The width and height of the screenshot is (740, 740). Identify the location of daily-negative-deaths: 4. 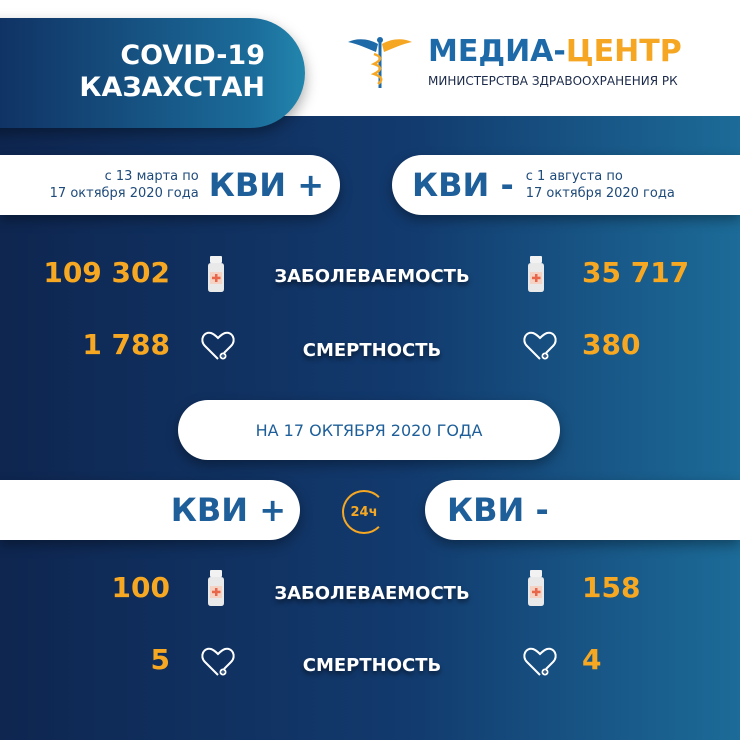
(592, 659).